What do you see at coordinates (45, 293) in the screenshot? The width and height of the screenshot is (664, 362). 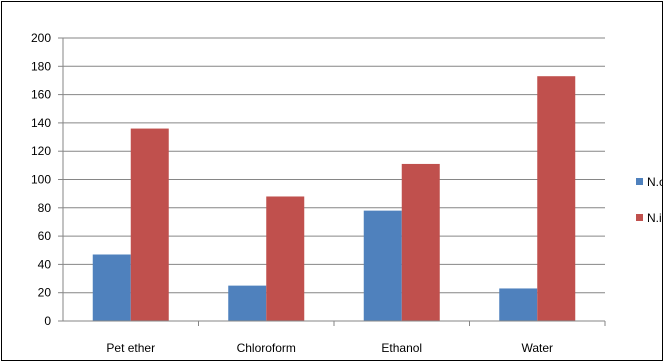 I see `y-tick-label: 20` at bounding box center [45, 293].